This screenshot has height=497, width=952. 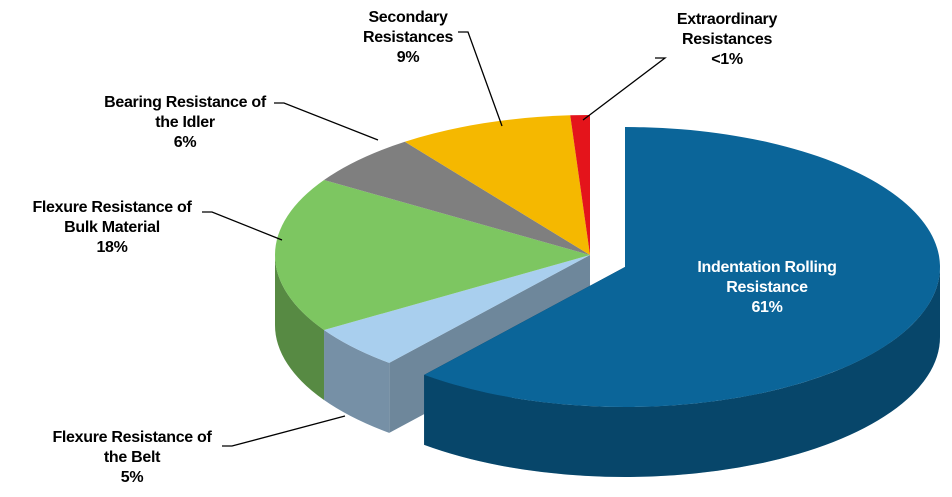 I want to click on value-label: 9%, so click(x=408, y=57).